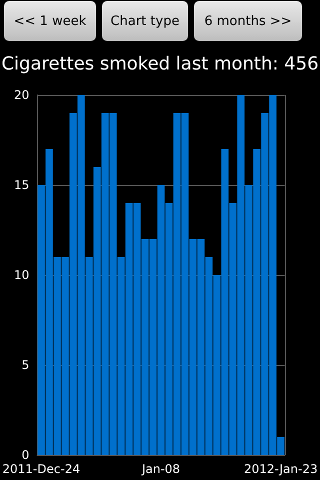 This screenshot has width=320, height=480. I want to click on text: 6 months >>, so click(248, 21).